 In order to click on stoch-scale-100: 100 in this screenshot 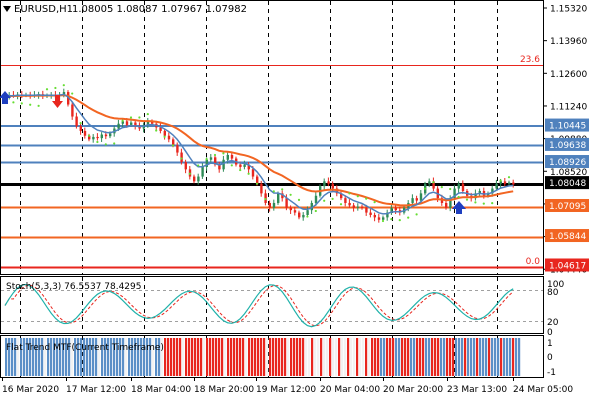, I will do `click(555, 285)`.